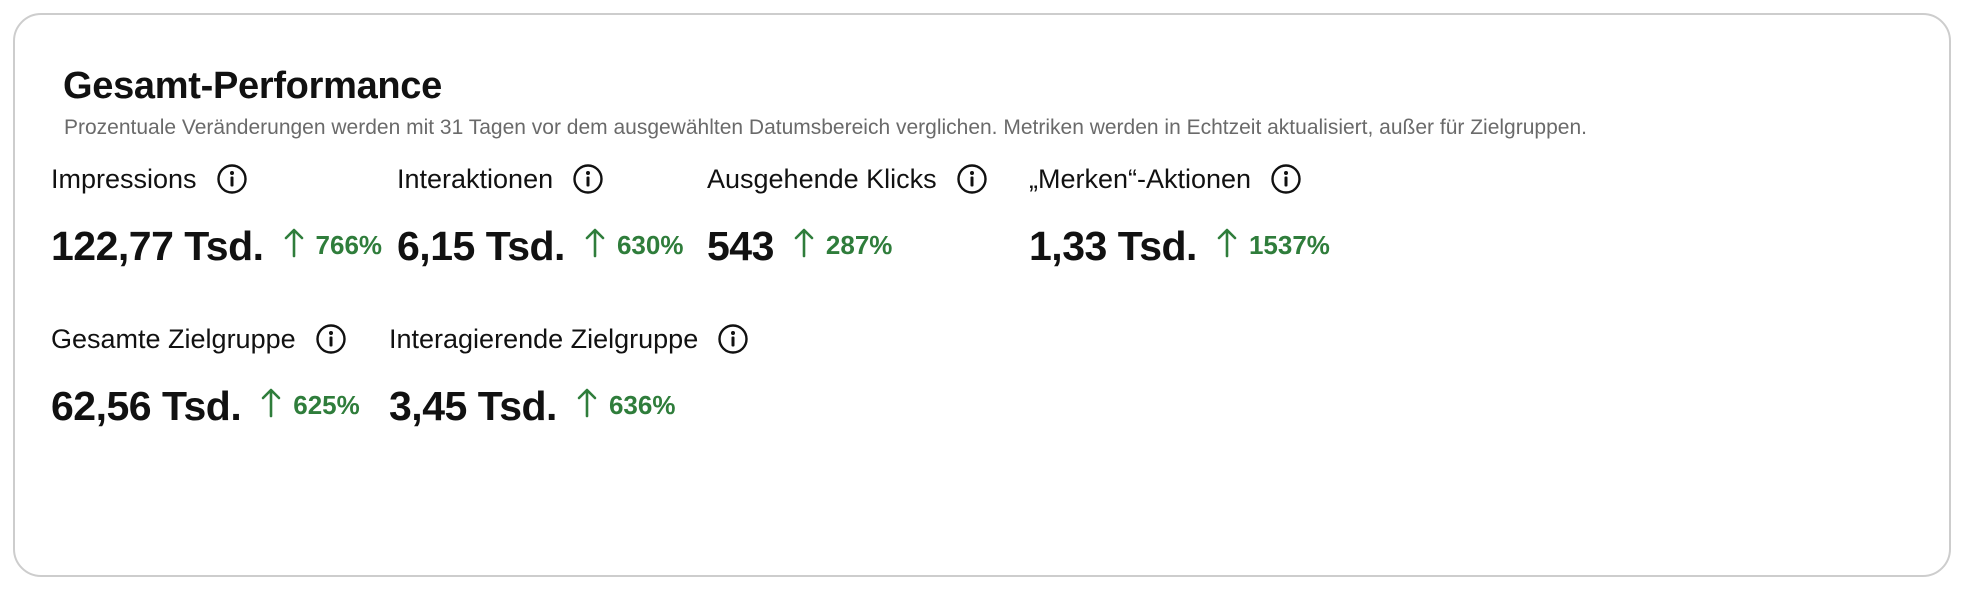 The image size is (1966, 594). What do you see at coordinates (157, 246) in the screenshot?
I see `metric-value: 122,77 Tsd.` at bounding box center [157, 246].